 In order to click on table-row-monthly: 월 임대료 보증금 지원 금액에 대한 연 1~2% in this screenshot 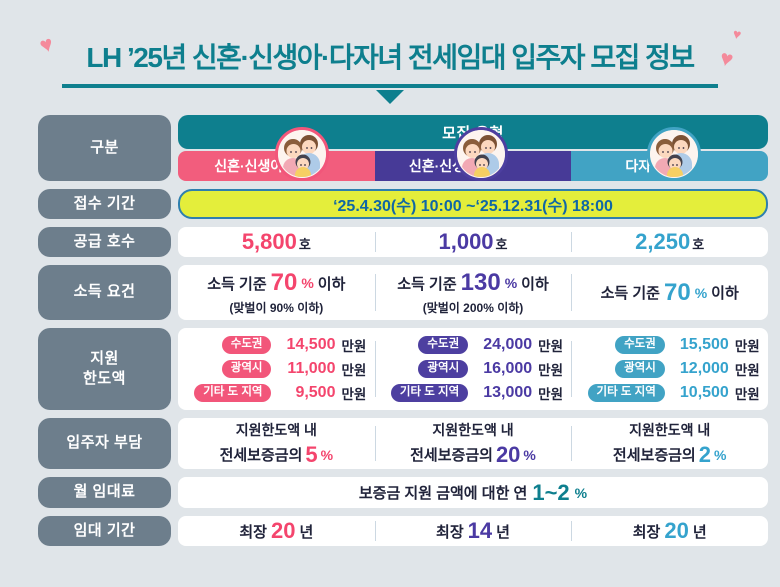, I will do `click(403, 492)`.